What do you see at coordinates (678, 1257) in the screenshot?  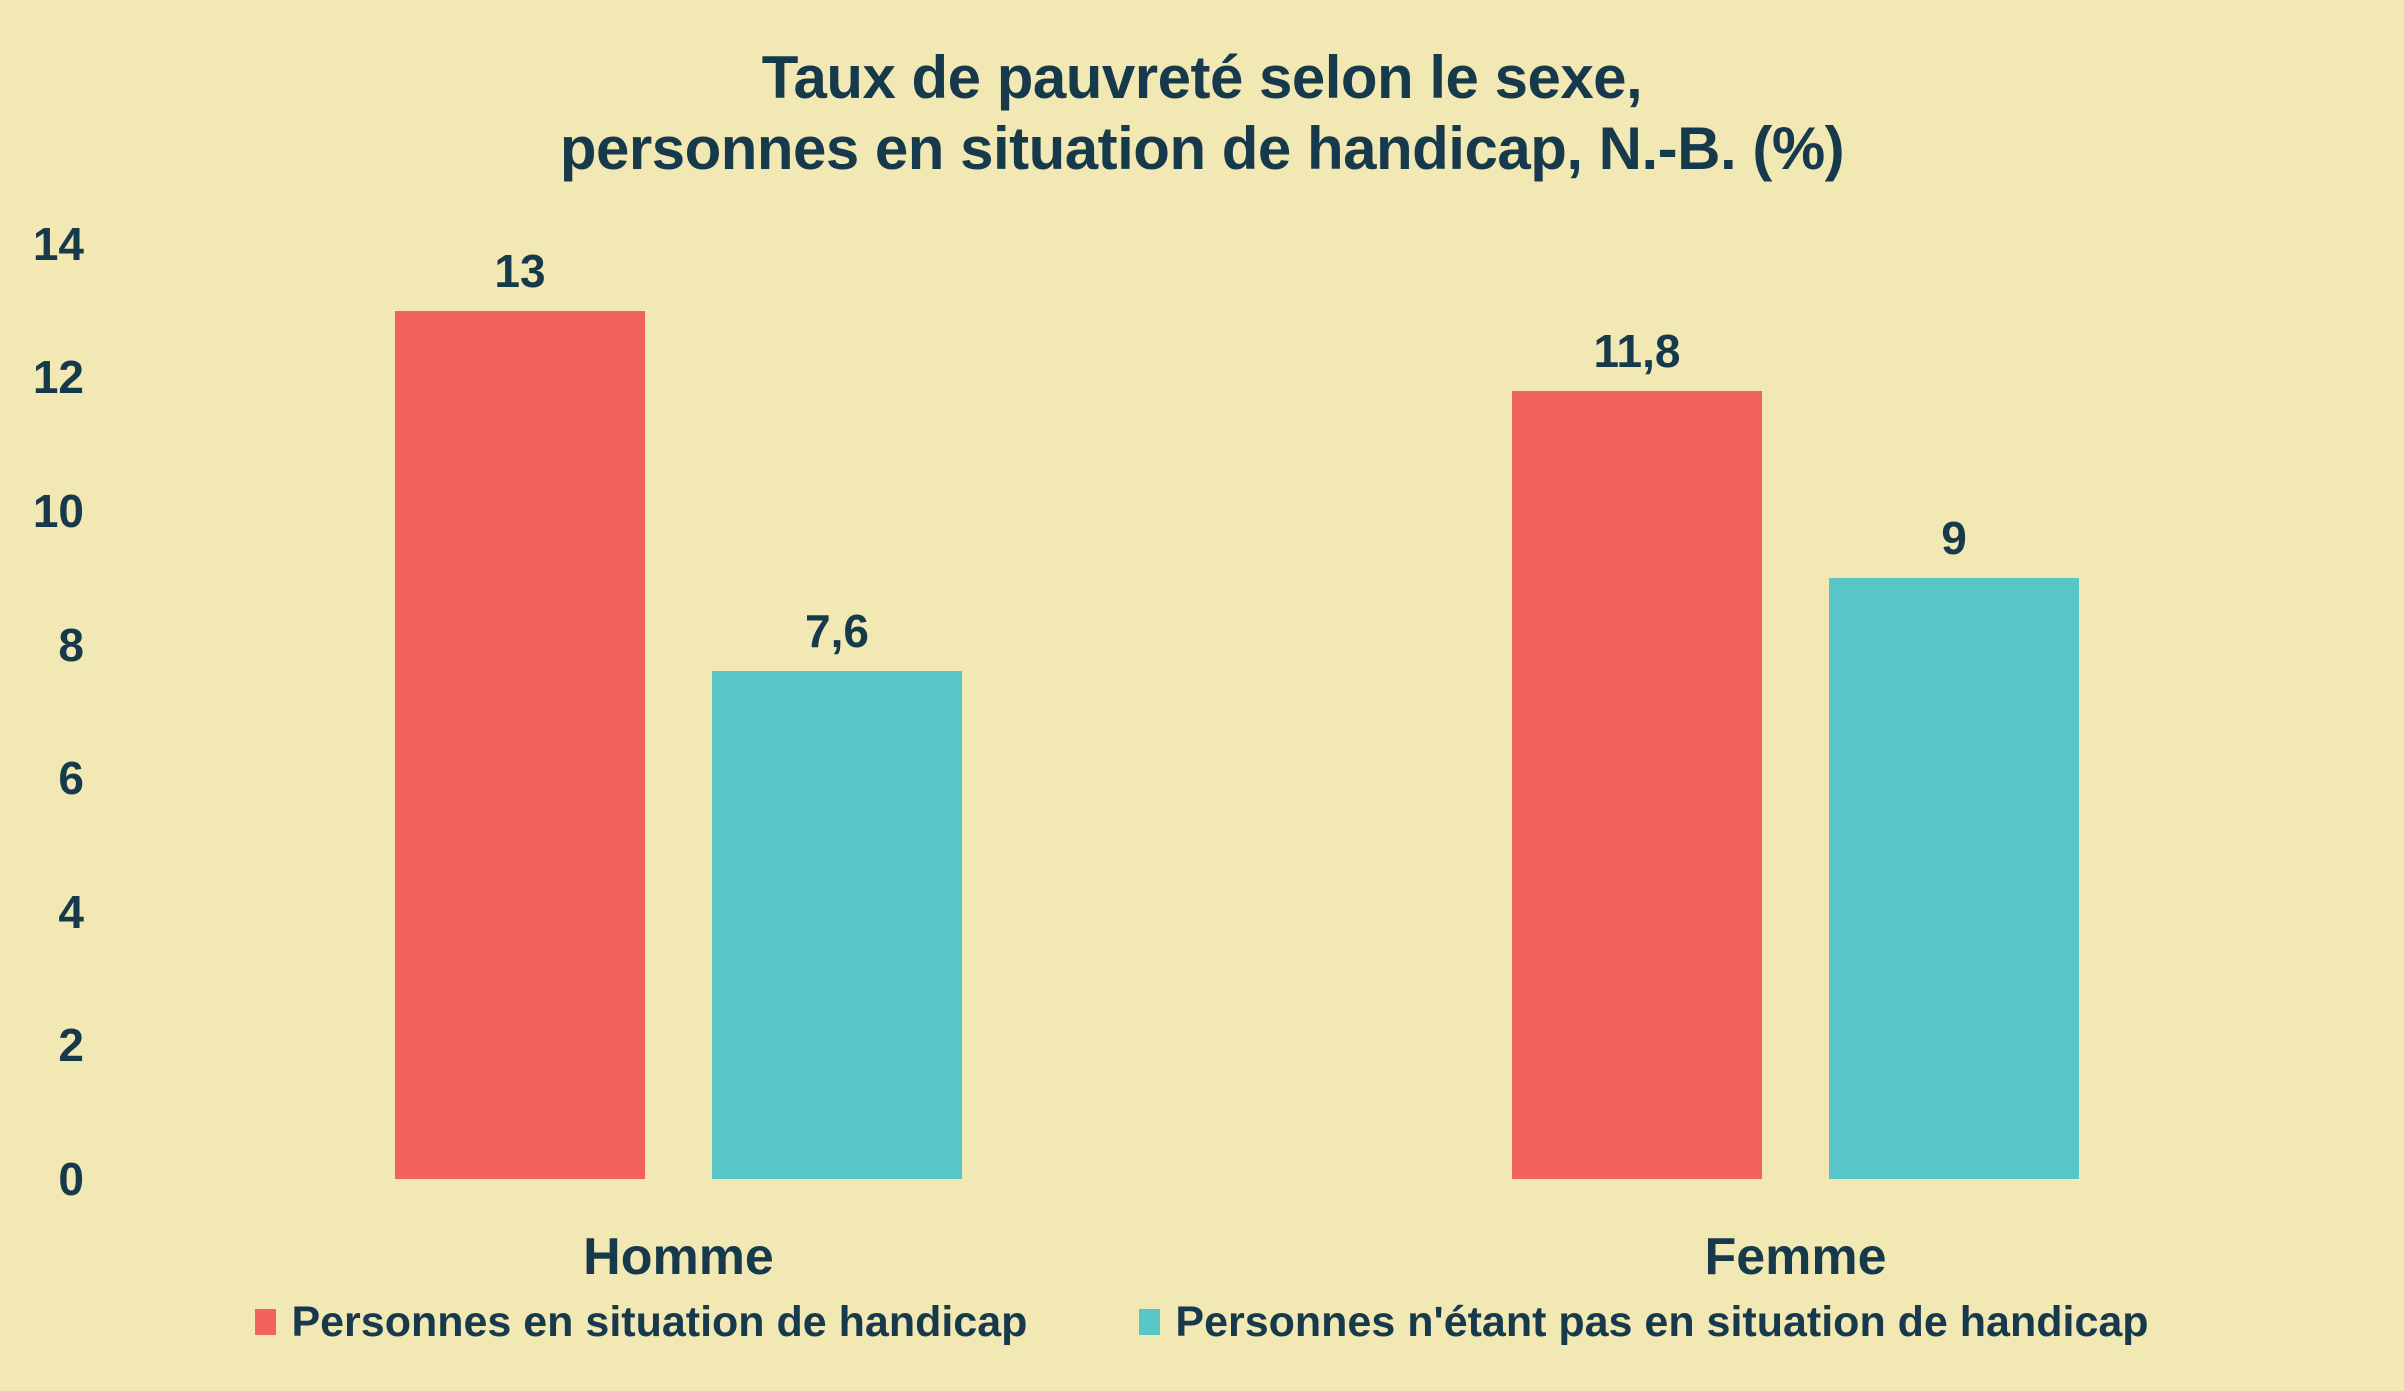 I see `category-label-homme: Homme` at bounding box center [678, 1257].